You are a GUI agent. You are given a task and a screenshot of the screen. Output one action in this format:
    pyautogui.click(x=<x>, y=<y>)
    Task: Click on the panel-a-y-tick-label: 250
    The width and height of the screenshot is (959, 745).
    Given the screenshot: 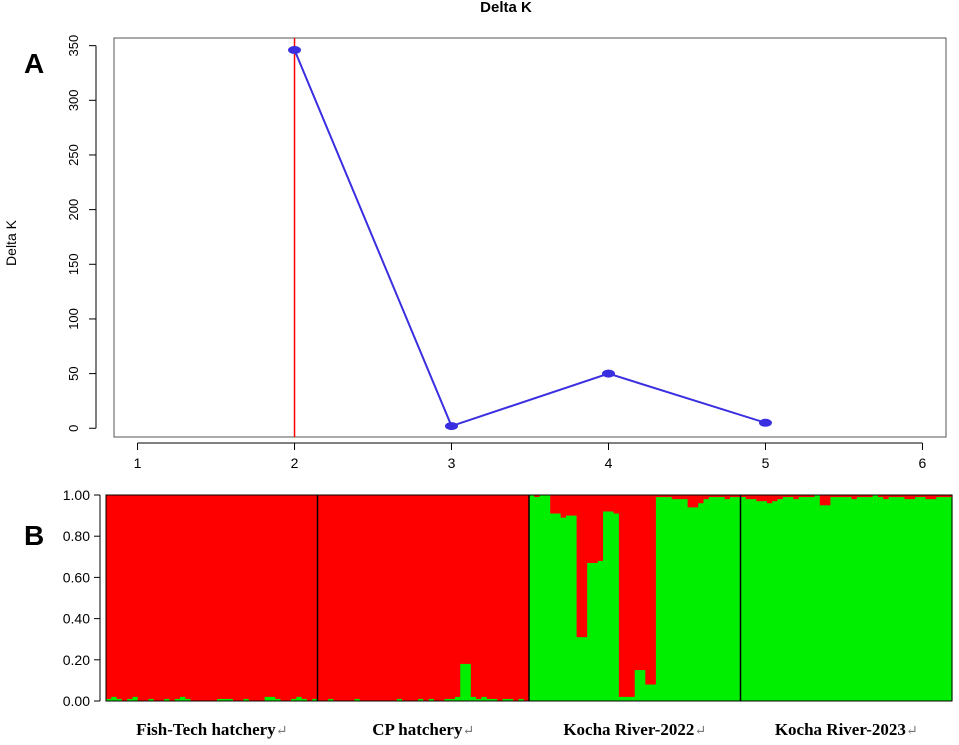 What is the action you would take?
    pyautogui.click(x=73, y=155)
    